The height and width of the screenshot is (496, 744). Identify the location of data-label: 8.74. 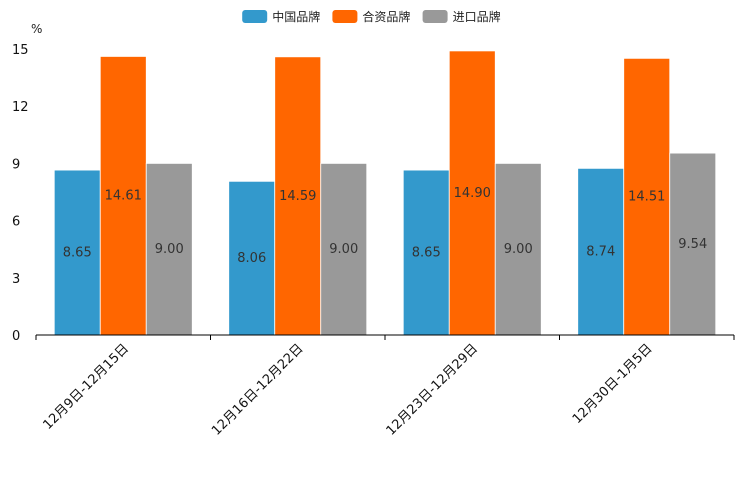
(600, 252).